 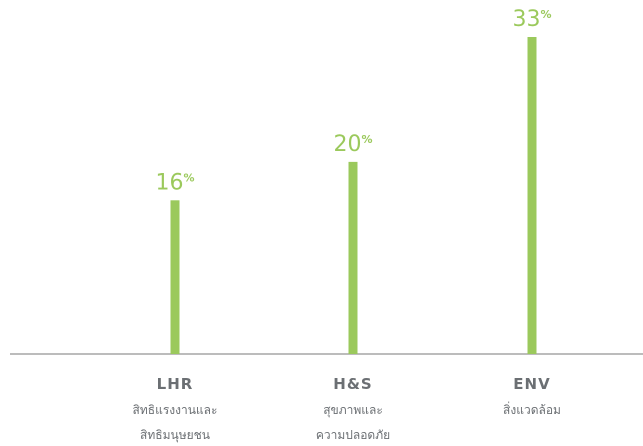 I want to click on bar-lhr, so click(x=175, y=277).